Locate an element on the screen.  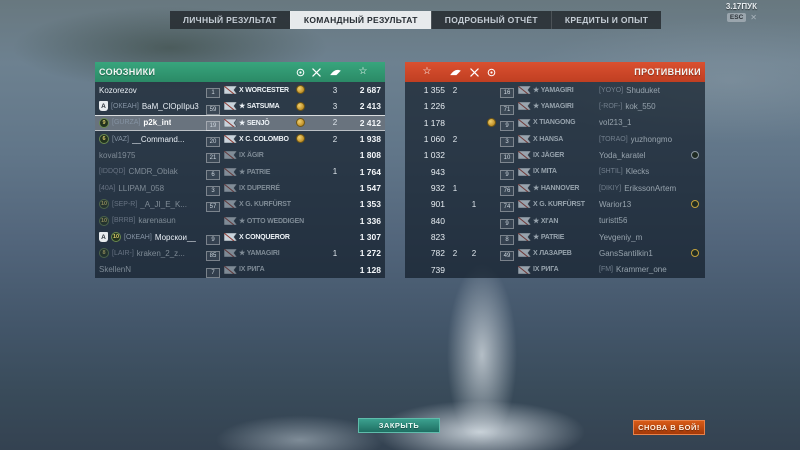
enemy-row: 1 060 2 3 X HANSA [TORAO] yuzhongmo is located at coordinates (555, 139).